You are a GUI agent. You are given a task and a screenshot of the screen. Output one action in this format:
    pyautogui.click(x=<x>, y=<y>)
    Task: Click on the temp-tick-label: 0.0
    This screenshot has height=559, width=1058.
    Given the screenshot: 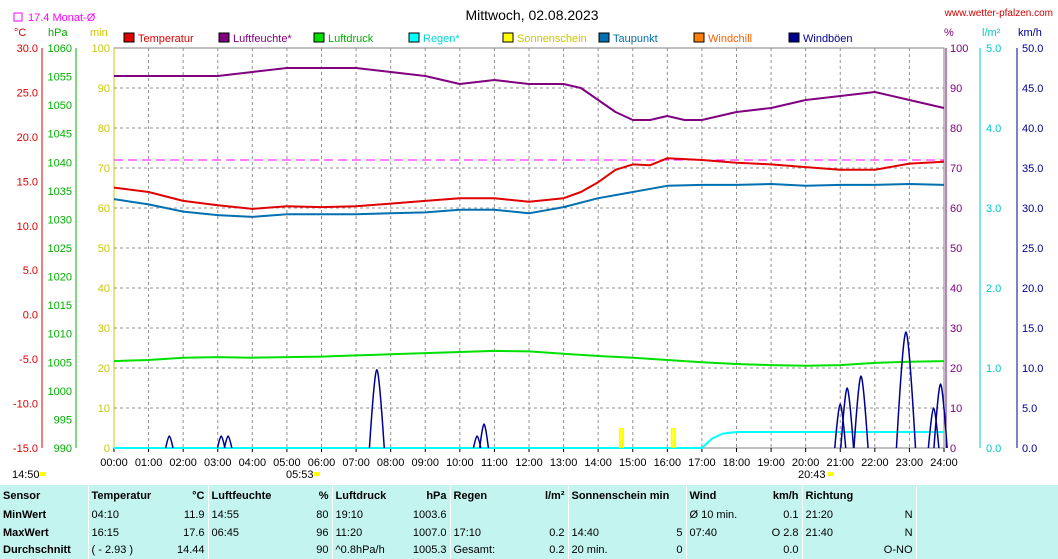 What is the action you would take?
    pyautogui.click(x=30, y=316)
    